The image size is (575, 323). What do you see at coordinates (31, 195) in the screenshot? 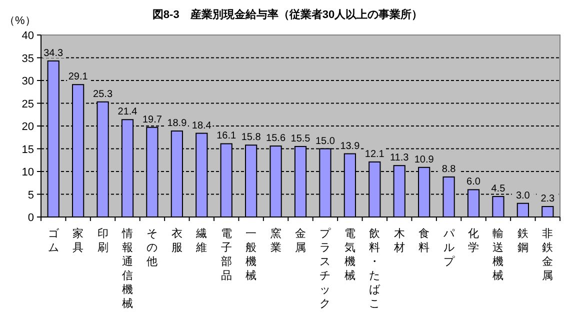
I see `y-tick-label: 5` at bounding box center [31, 195].